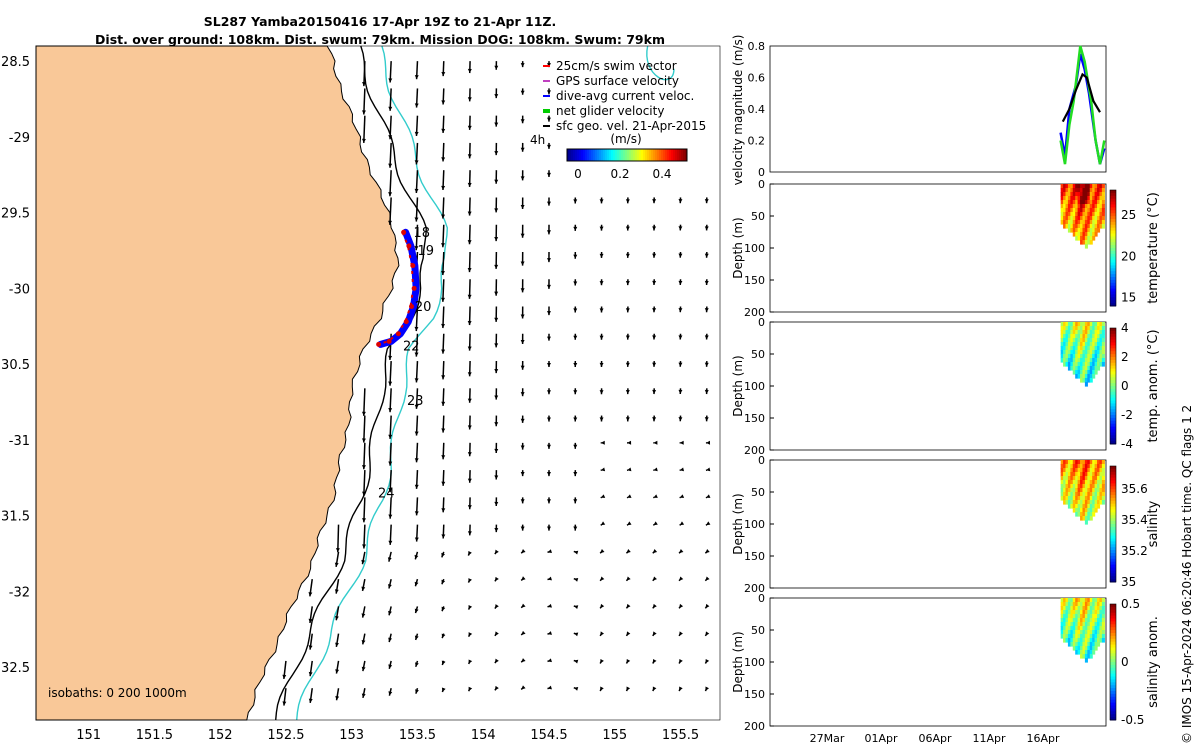 This screenshot has width=1200, height=750. Describe the element at coordinates (19, 138) in the screenshot. I see `map-ytick-1: -29` at that location.